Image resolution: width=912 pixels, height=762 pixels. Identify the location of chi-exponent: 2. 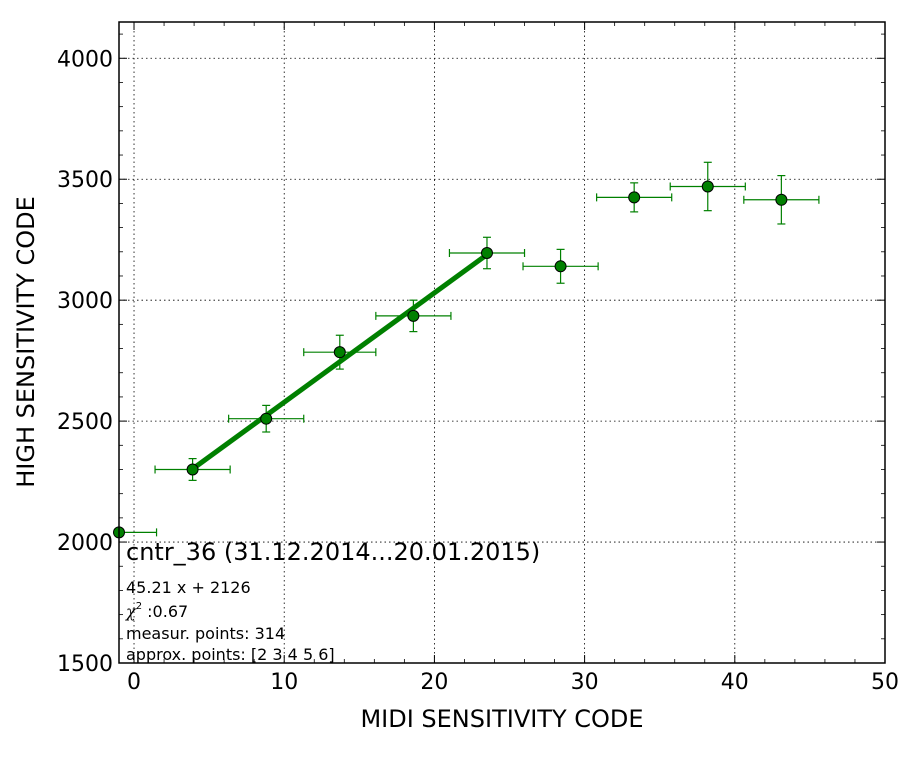
(139, 606).